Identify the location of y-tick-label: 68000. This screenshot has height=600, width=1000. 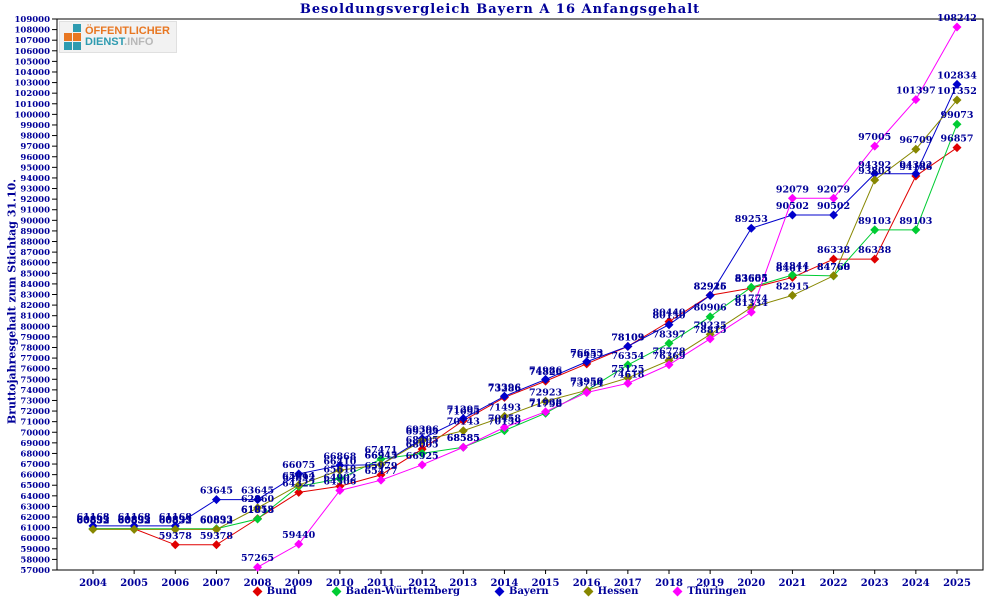
(35, 454).